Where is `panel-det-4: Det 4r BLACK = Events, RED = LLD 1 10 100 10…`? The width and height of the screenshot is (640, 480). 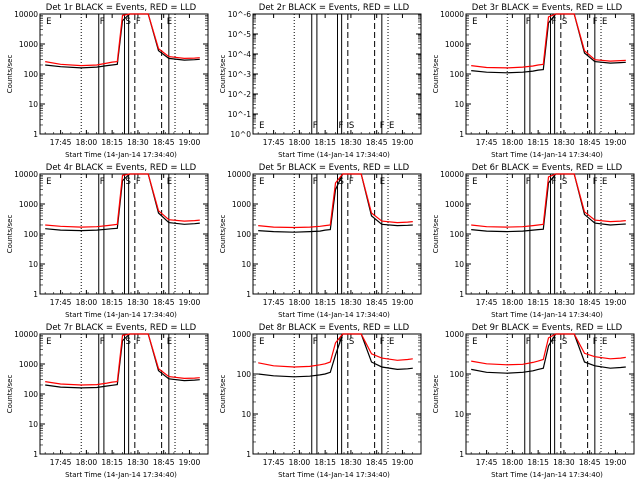
panel-det-4: Det 4r BLACK = Events, RED = LLD 1 10 100 10… is located at coordinates (107, 241).